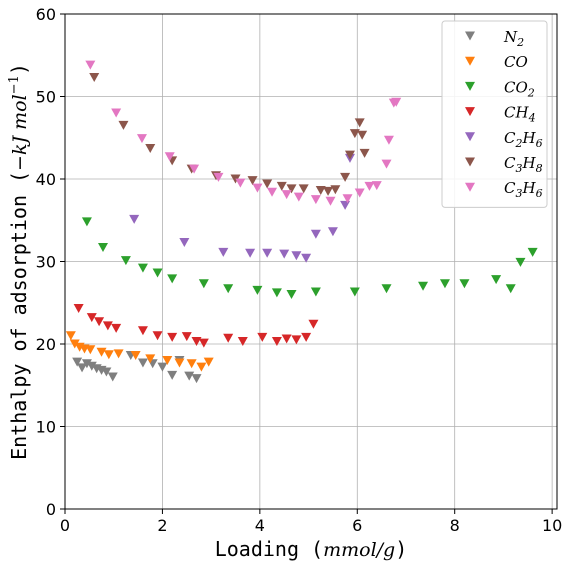  What do you see at coordinates (19, 261) in the screenshot?
I see `y-axis-title: Enthalpy of adsorption (−kJ mol−1)` at bounding box center [19, 261].